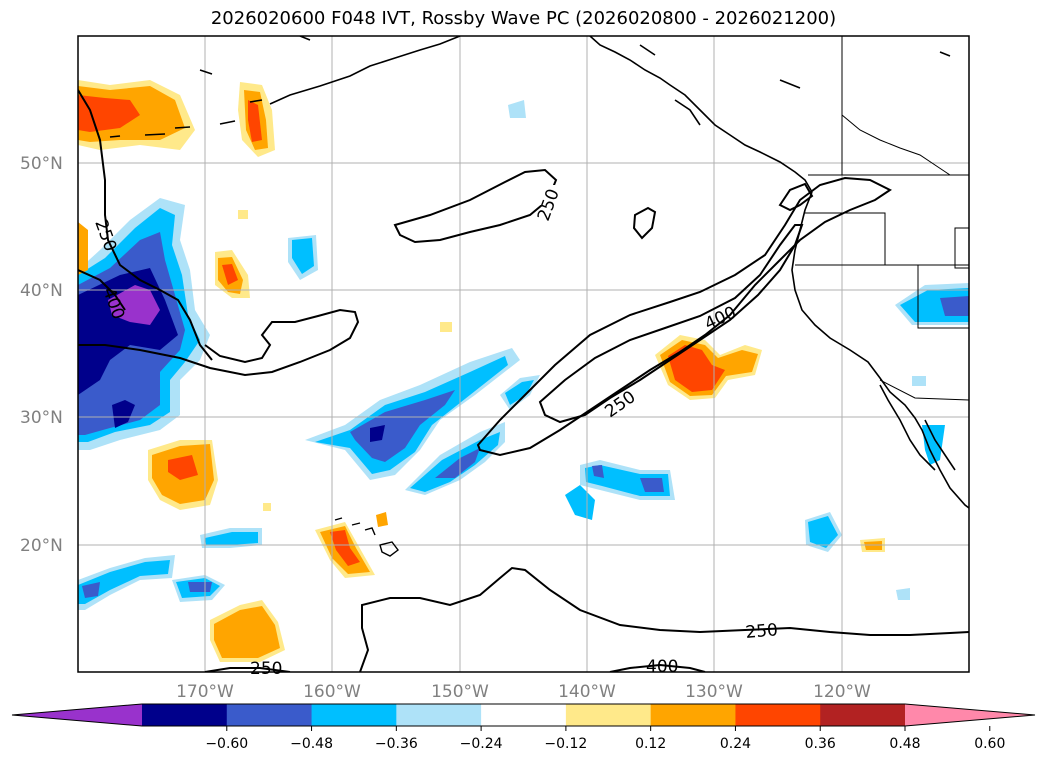 The width and height of the screenshot is (1047, 765). I want to click on colorbar-tick-label: −0.48, so click(311, 744).